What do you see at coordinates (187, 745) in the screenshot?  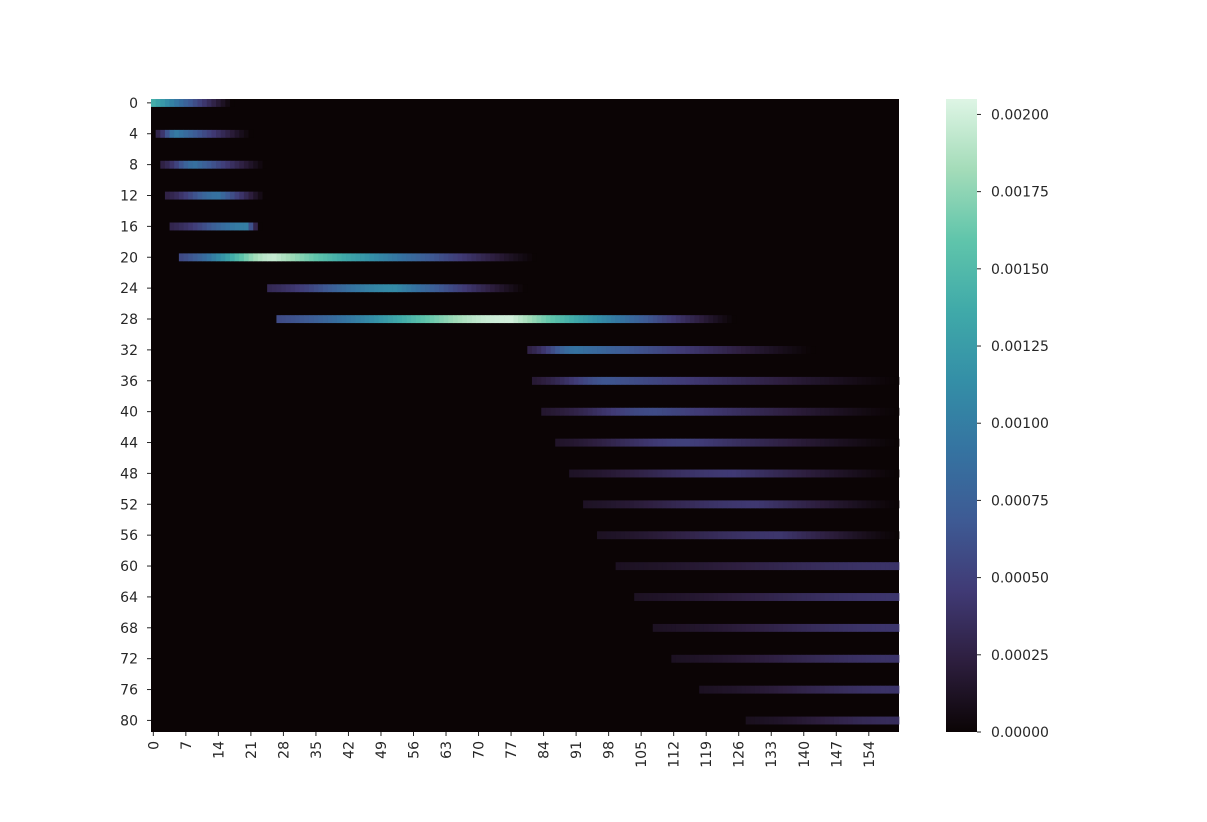 I see `x-tick-label: 7` at bounding box center [187, 745].